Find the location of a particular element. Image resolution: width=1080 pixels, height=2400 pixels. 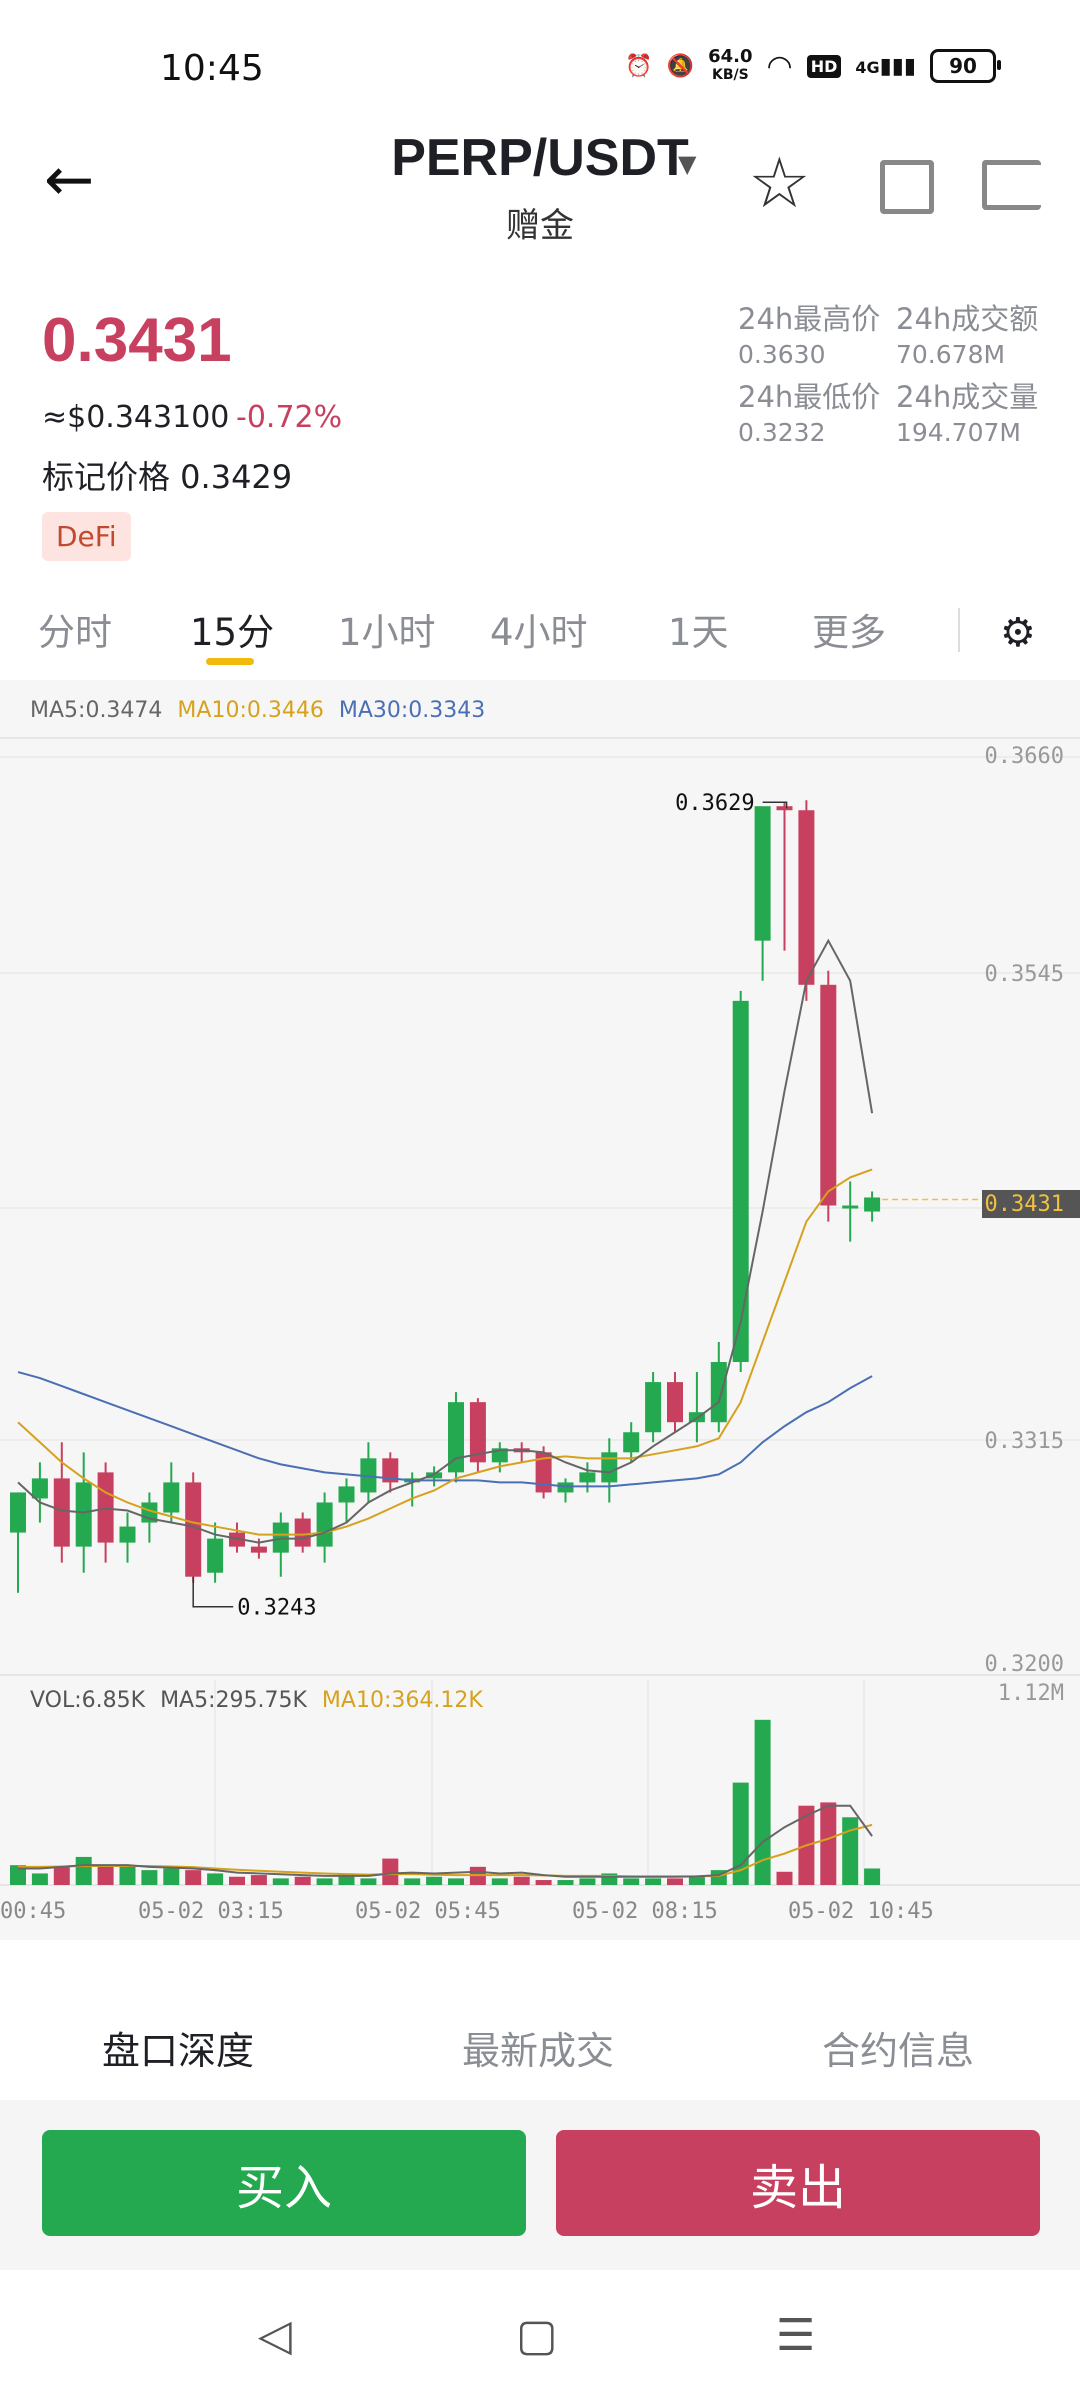

active-tab-indicator is located at coordinates (230, 661).